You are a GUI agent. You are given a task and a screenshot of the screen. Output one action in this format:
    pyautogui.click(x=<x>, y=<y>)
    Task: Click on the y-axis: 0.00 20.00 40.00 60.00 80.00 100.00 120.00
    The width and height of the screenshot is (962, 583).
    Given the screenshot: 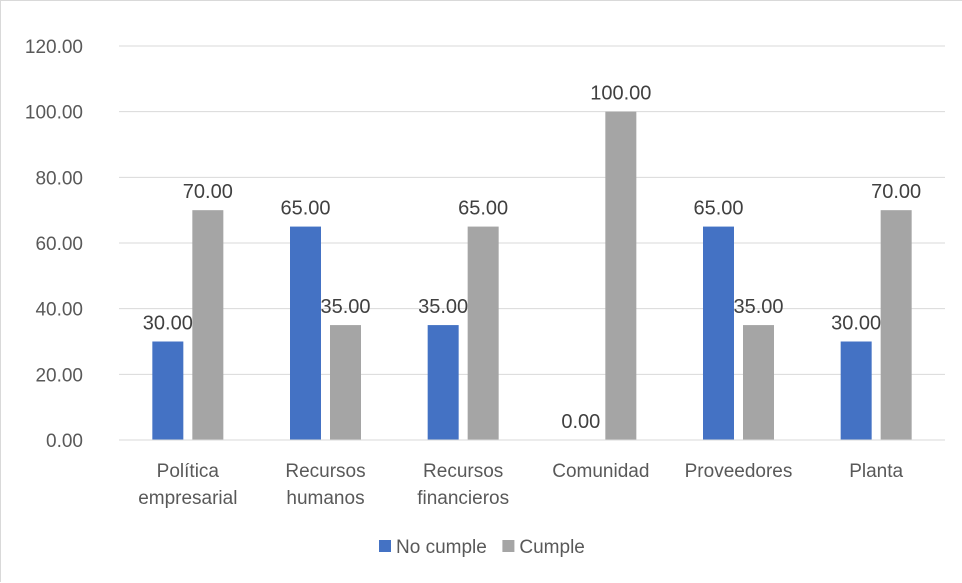 What is the action you would take?
    pyautogui.click(x=54, y=244)
    